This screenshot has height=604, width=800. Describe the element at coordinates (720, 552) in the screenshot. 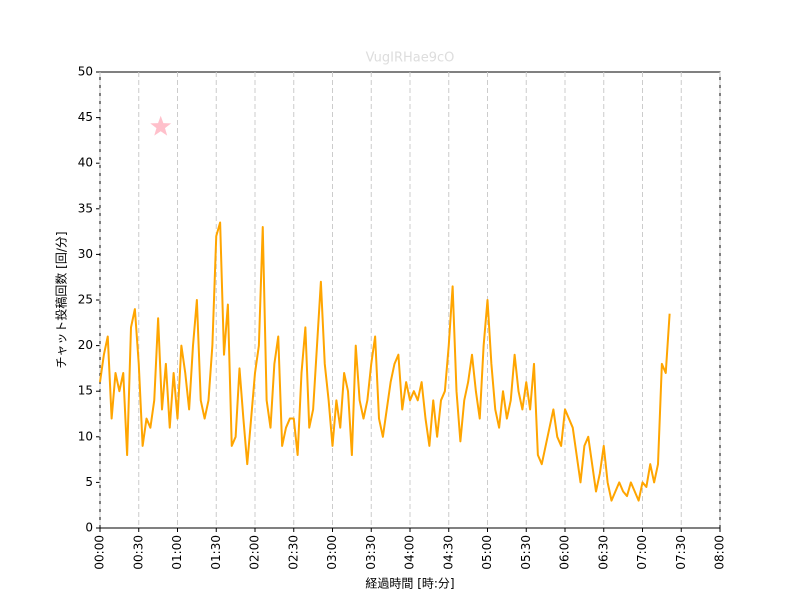

I see `x-tick-label: 08:00` at that location.